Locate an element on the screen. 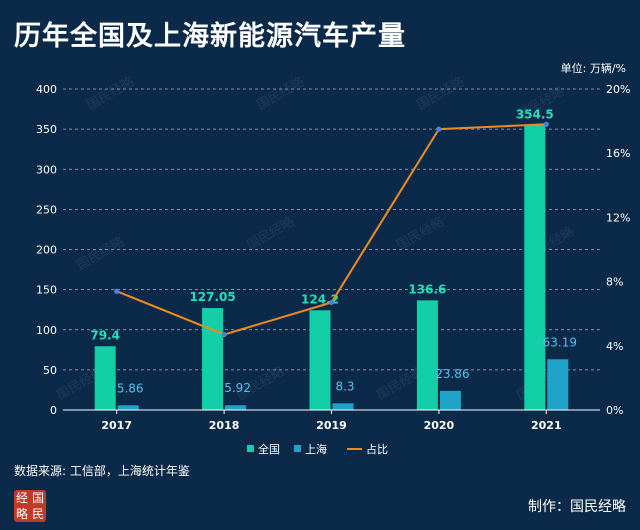 The width and height of the screenshot is (640, 530). y-left-tick-label: 0 is located at coordinates (53, 410).